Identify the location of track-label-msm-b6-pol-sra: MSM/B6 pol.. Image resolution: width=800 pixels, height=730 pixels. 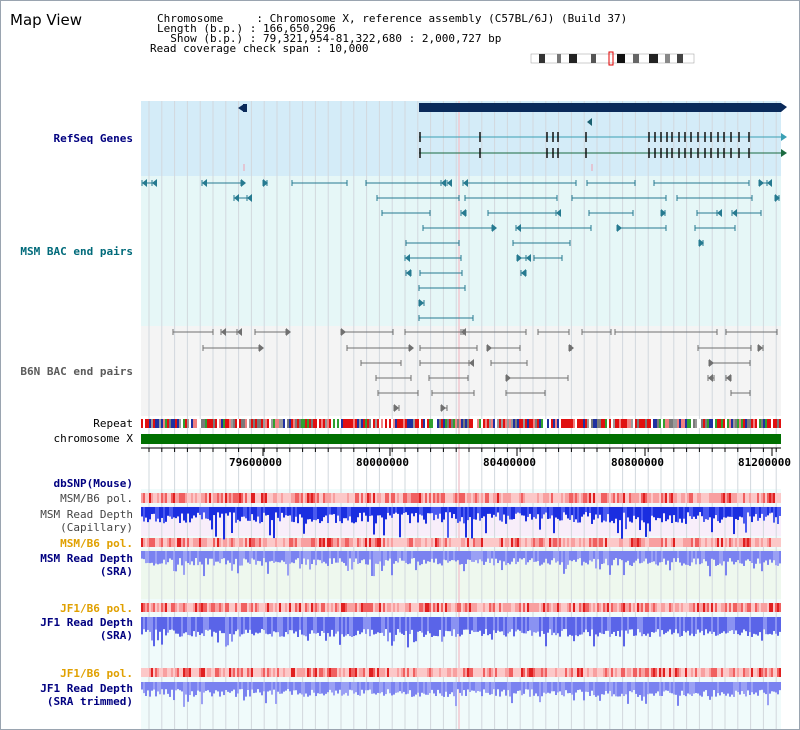
(96, 543).